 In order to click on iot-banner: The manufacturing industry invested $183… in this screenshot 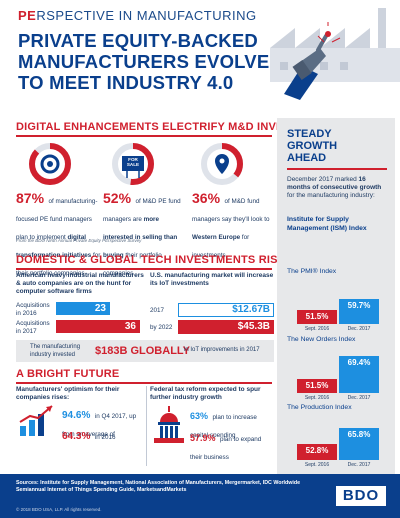, I will do `click(145, 351)`.